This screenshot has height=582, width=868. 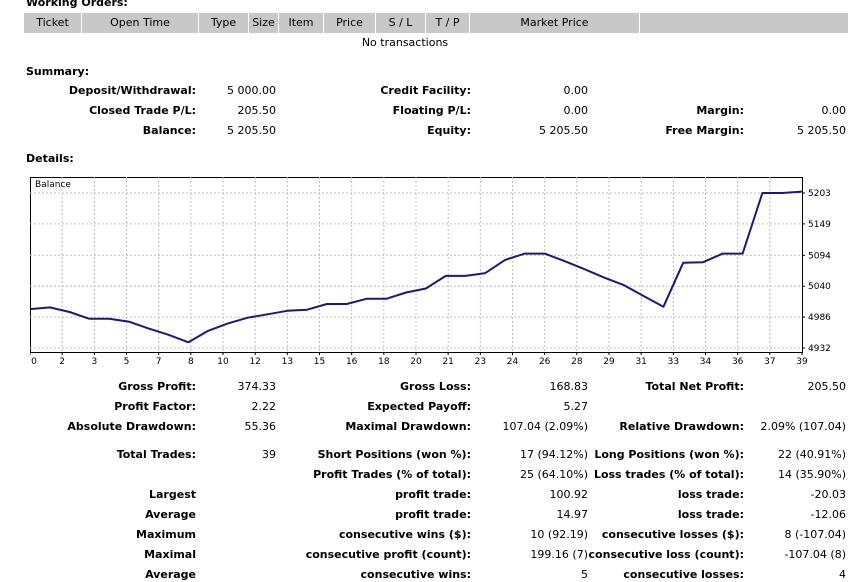 What do you see at coordinates (419, 406) in the screenshot?
I see `expected-payoff-label: Expected Payoff:` at bounding box center [419, 406].